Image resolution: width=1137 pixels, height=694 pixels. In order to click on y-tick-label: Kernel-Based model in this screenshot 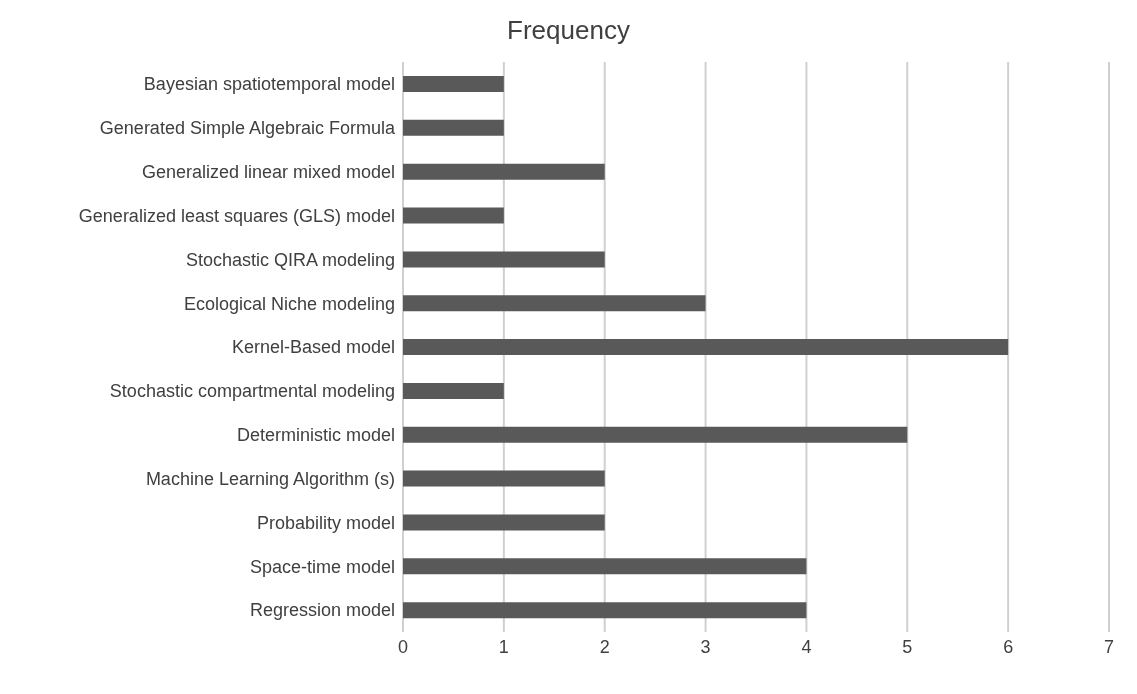, I will do `click(313, 347)`.